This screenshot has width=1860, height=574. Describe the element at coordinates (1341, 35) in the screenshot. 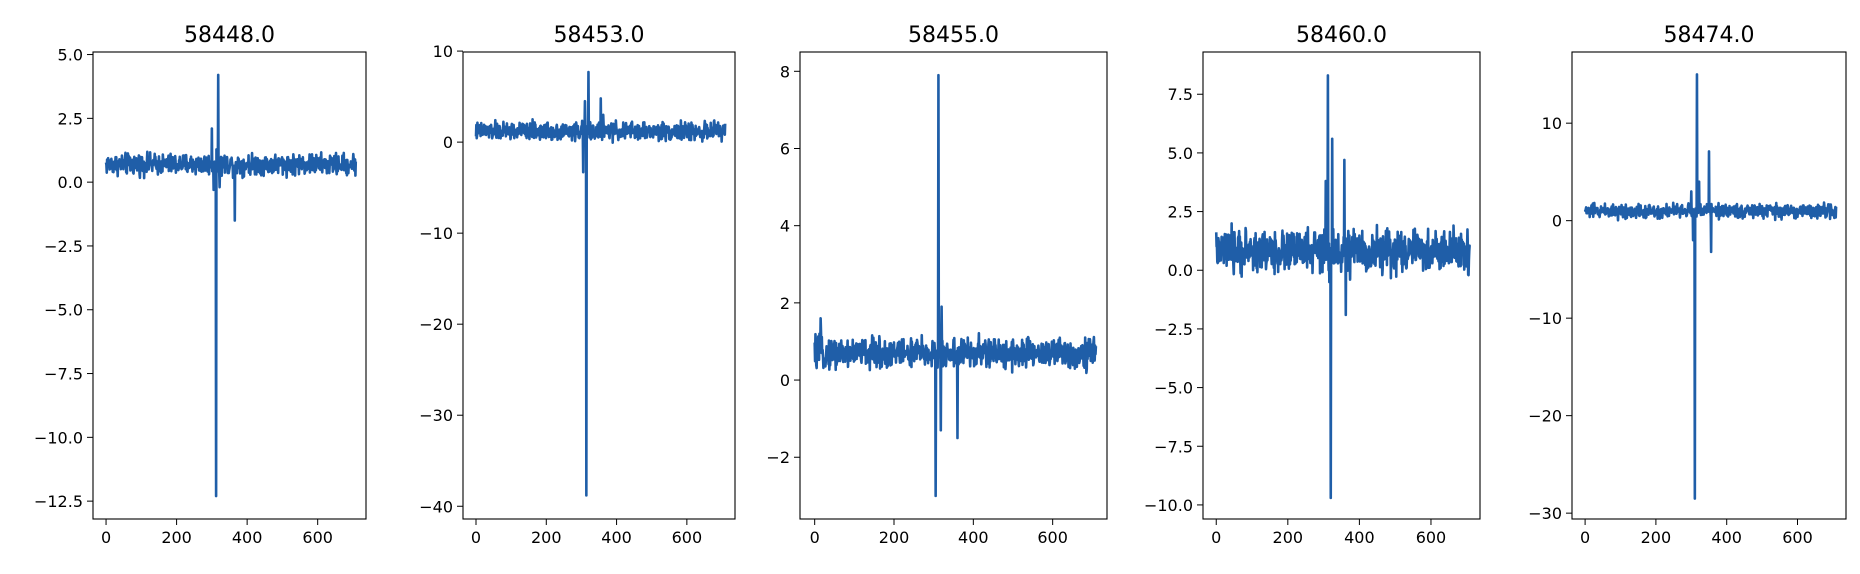

I see `panel-title: 58460.0` at that location.